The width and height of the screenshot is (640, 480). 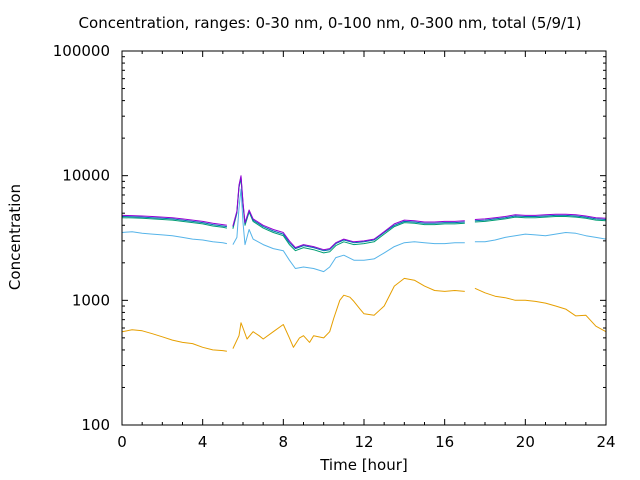 I want to click on x-tick-label: 0, so click(x=122, y=442).